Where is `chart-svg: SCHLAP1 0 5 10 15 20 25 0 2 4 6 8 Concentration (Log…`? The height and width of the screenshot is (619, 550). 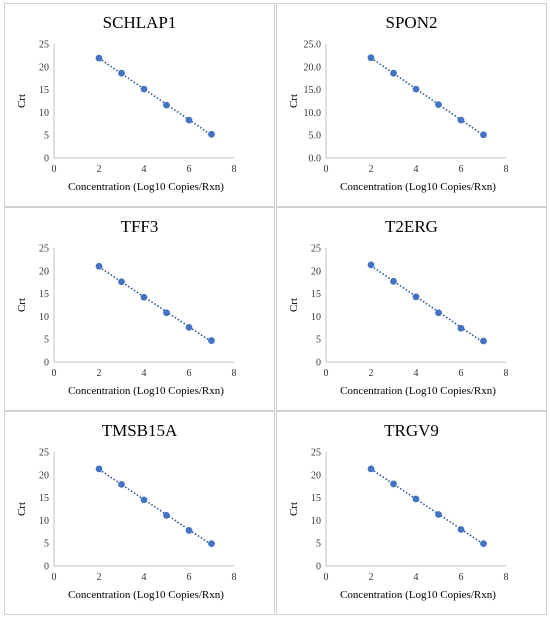
chart-svg: SCHLAP1 0 5 10 15 20 25 0 2 4 6 8 Concentration (Log… is located at coordinates (126, 103).